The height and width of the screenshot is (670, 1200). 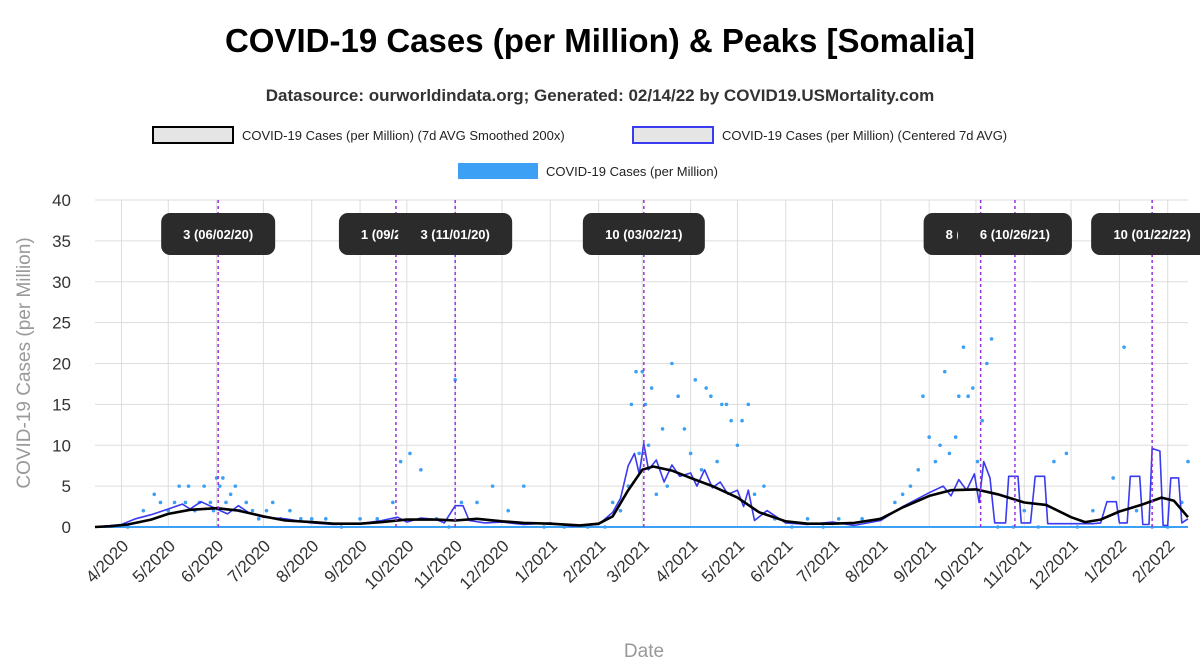 What do you see at coordinates (1053, 564) in the screenshot?
I see `x-tick-label: 12/2021` at bounding box center [1053, 564].